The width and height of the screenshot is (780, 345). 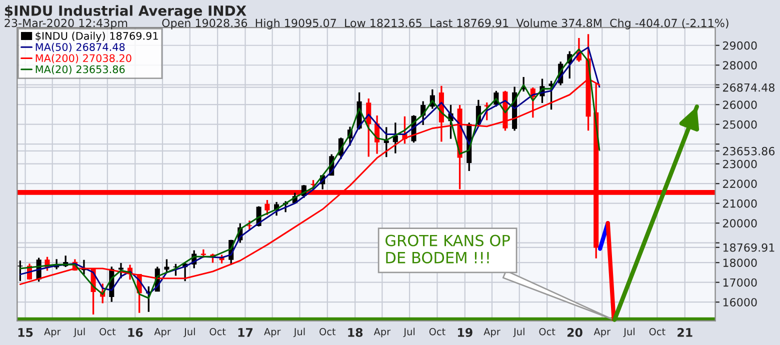 What do you see at coordinates (748, 87) in the screenshot?
I see `y-tick-label: 26874.48` at bounding box center [748, 87].